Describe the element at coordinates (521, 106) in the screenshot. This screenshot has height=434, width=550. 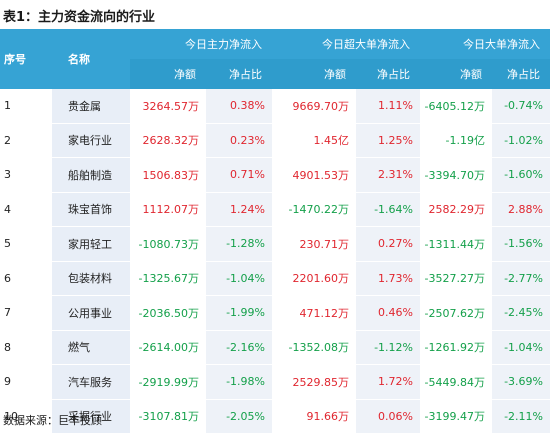
I see `row-large-net-ratio: -0.74%` at that location.